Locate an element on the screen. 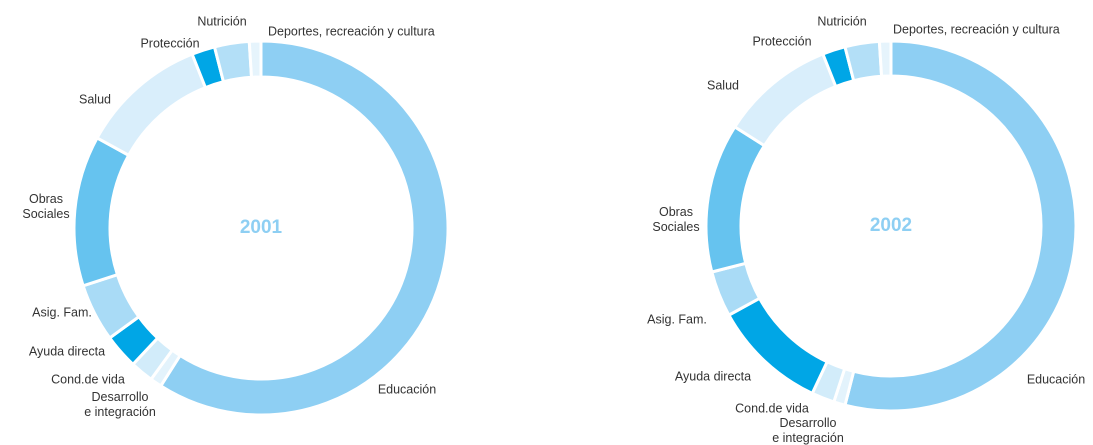 The image size is (1093, 445). chart-title: 2001 is located at coordinates (261, 227).